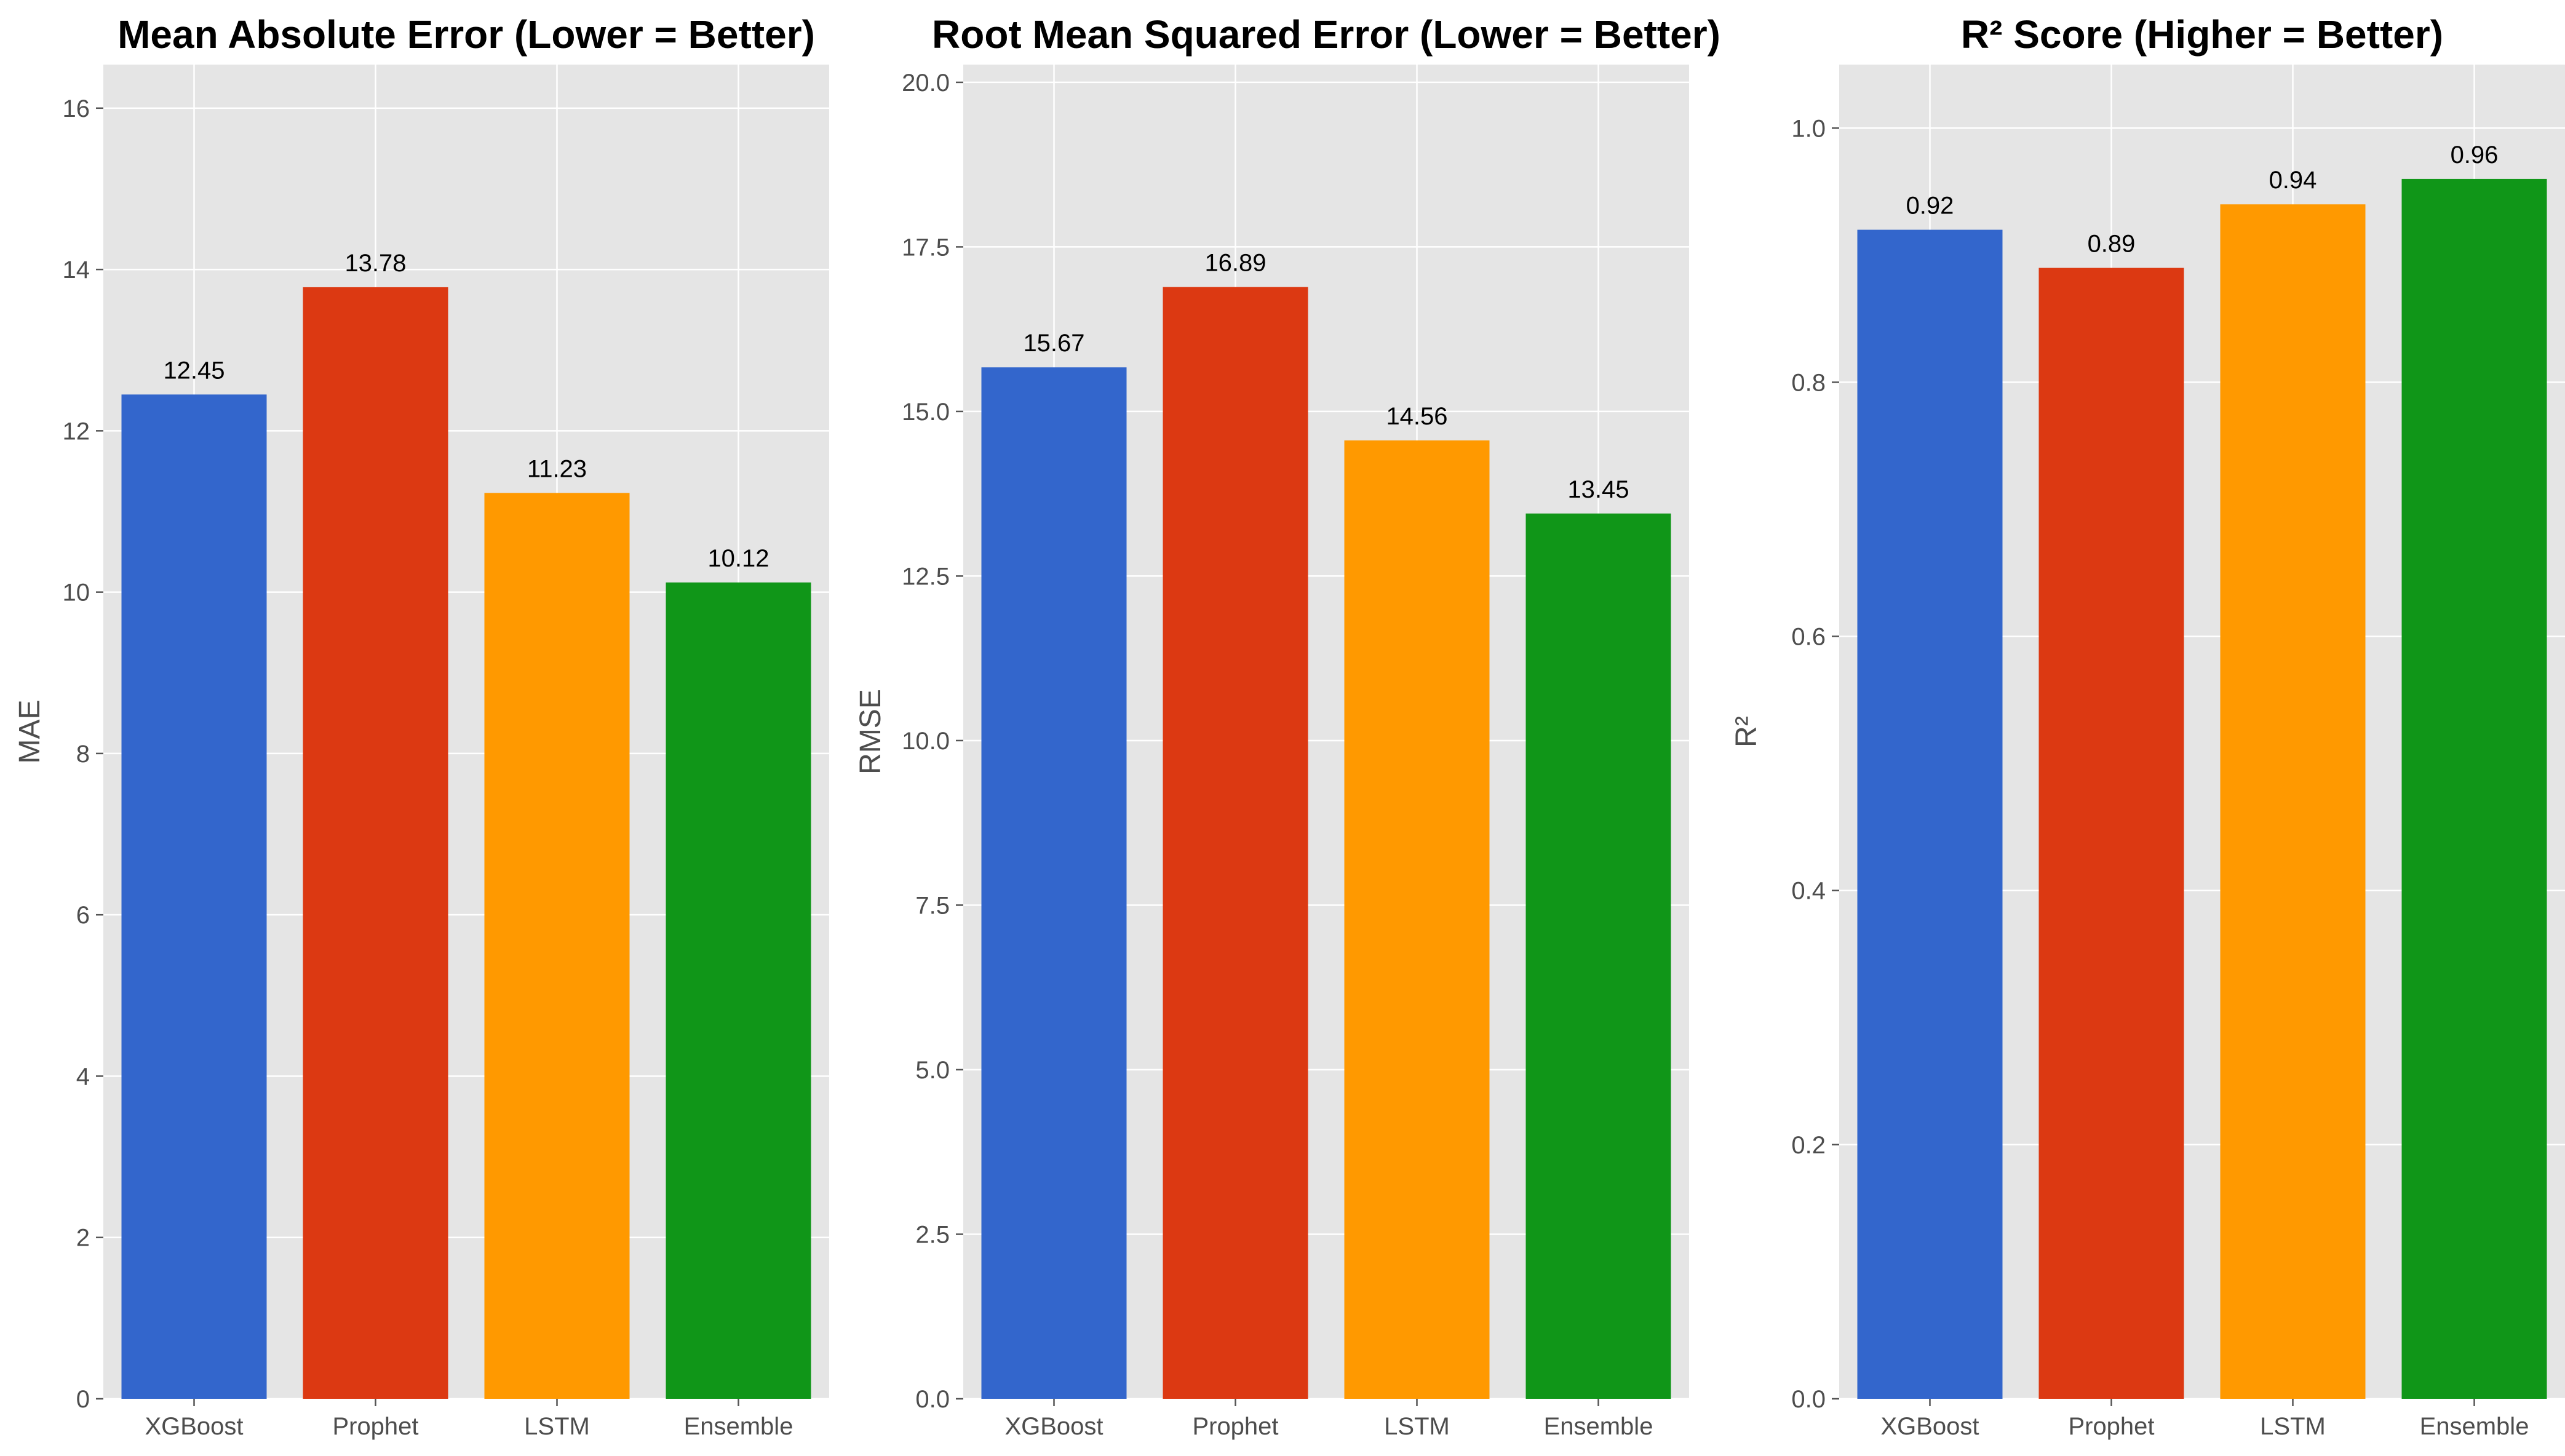  I want to click on mae-y-tick-label: 6, so click(83, 915).